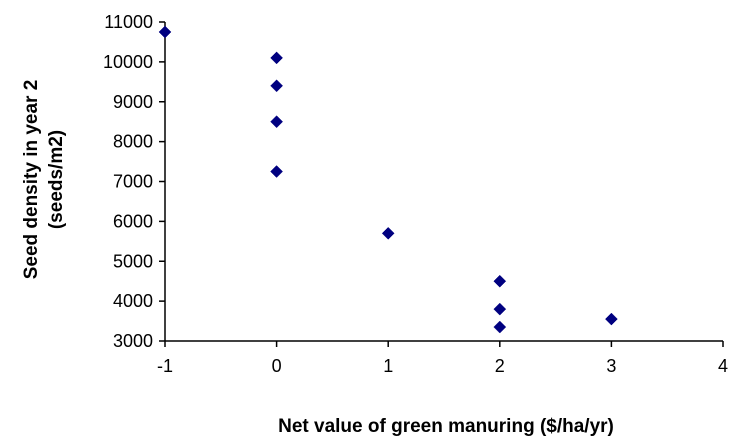 This screenshot has width=736, height=448. Describe the element at coordinates (133, 261) in the screenshot. I see `y-tick-label: 5000` at that location.